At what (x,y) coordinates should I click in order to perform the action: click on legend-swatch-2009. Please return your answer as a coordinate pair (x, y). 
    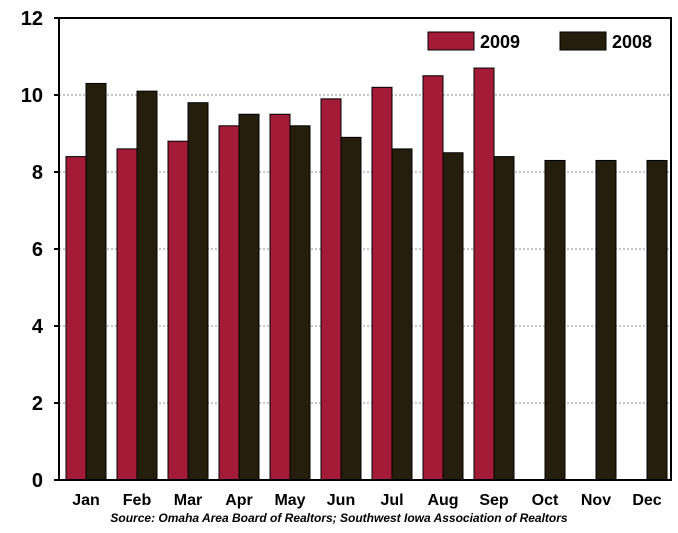
    Looking at the image, I should click on (451, 41).